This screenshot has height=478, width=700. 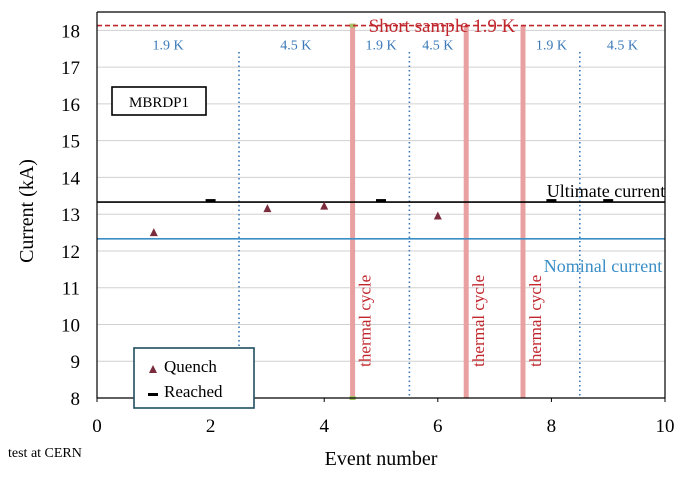 I want to click on magnet-label-box: MBRDP1, so click(x=159, y=101).